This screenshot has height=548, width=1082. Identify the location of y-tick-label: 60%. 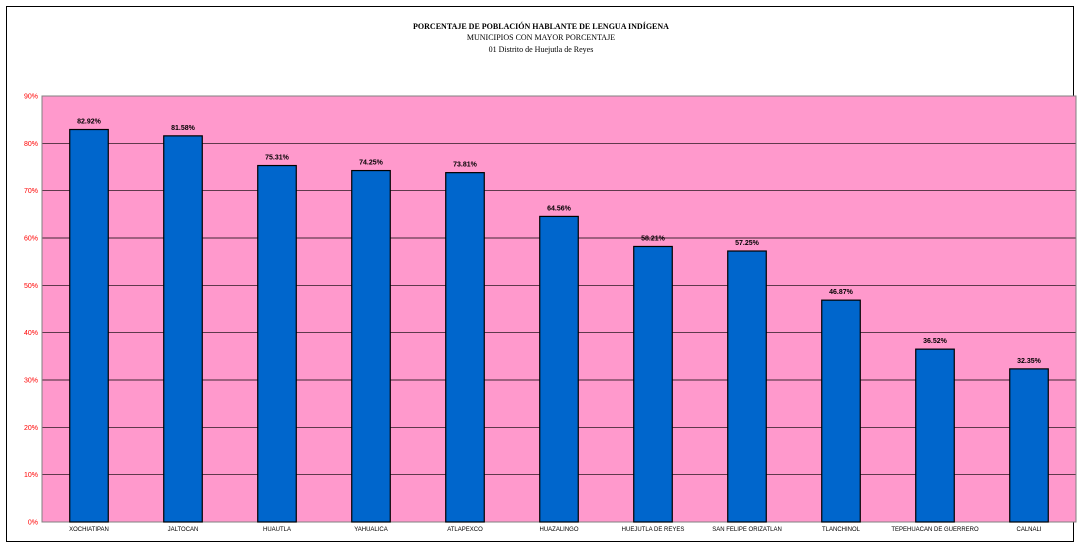
(31, 239).